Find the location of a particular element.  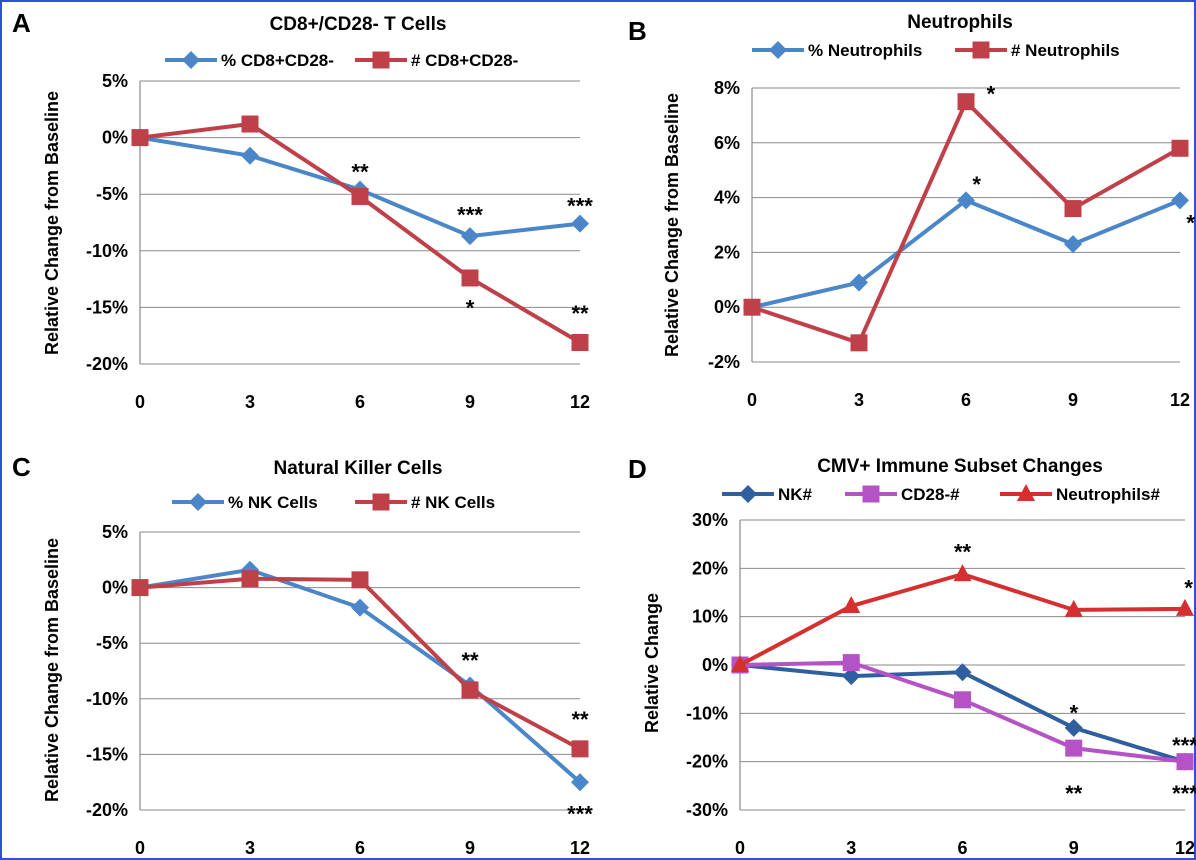

legend-label: # NK Cells is located at coordinates (453, 502).